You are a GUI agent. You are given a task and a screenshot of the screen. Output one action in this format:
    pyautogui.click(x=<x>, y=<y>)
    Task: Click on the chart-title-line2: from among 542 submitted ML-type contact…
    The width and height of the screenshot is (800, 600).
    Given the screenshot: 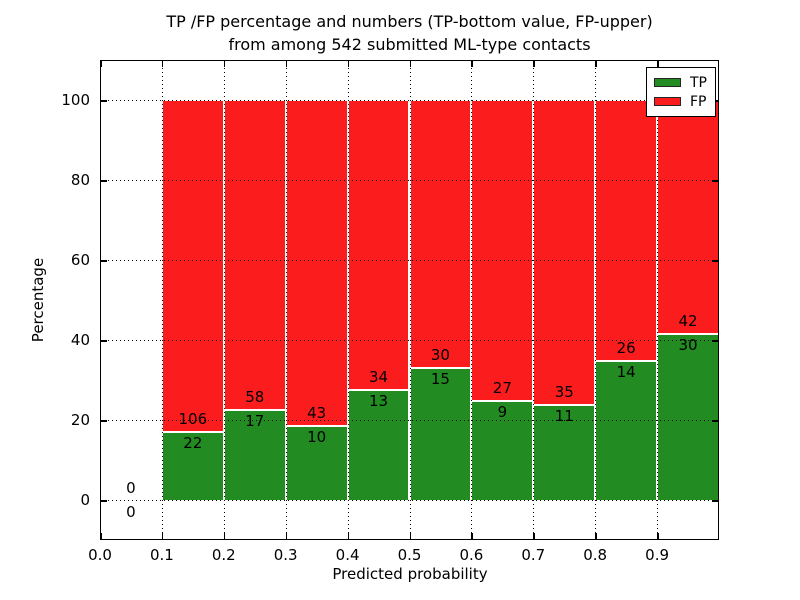 What is the action you would take?
    pyautogui.click(x=409, y=44)
    